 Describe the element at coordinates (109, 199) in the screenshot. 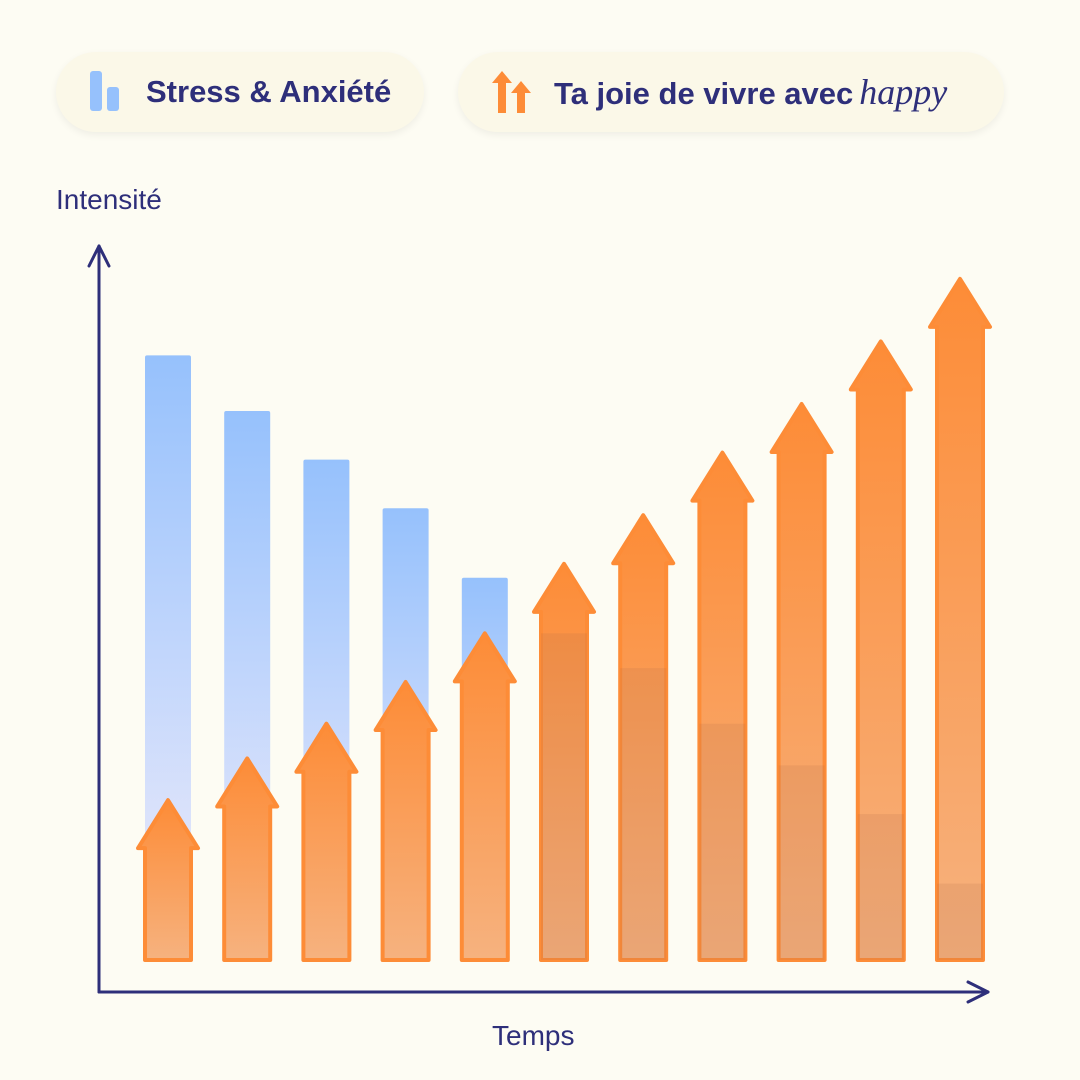

I see `y-axis-label: Intensité` at that location.